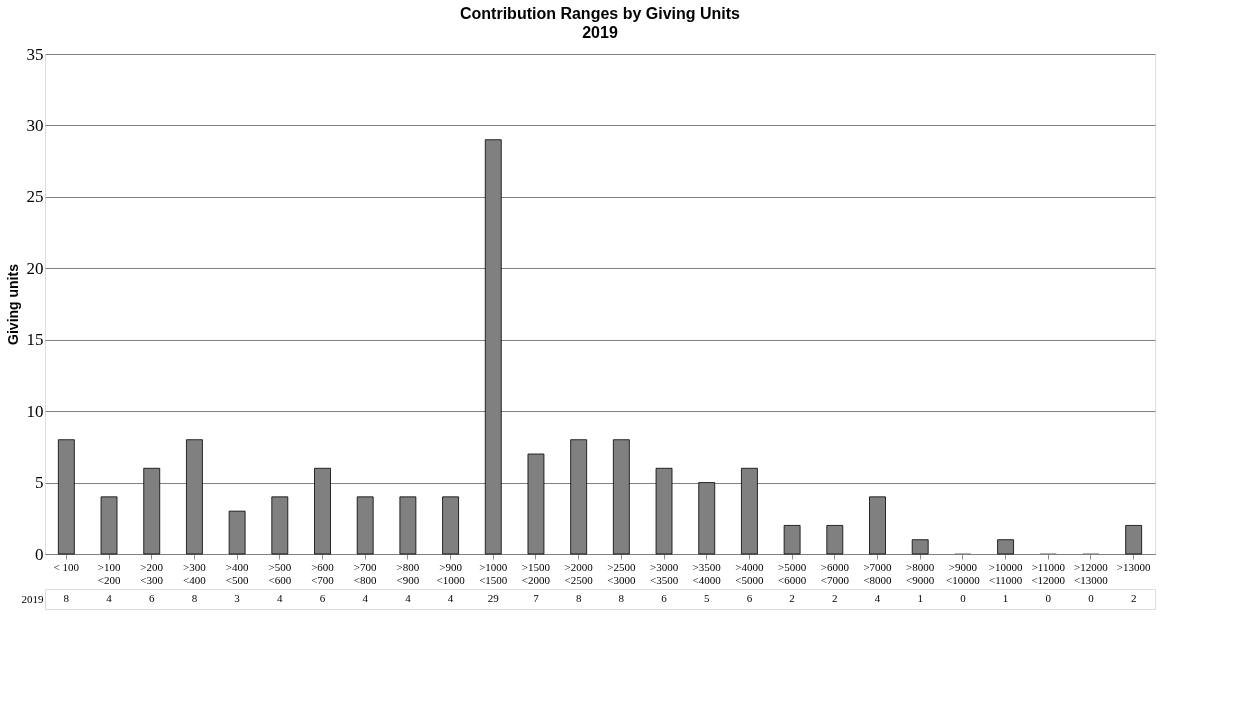  I want to click on y-tick-label: 20, so click(35, 268).